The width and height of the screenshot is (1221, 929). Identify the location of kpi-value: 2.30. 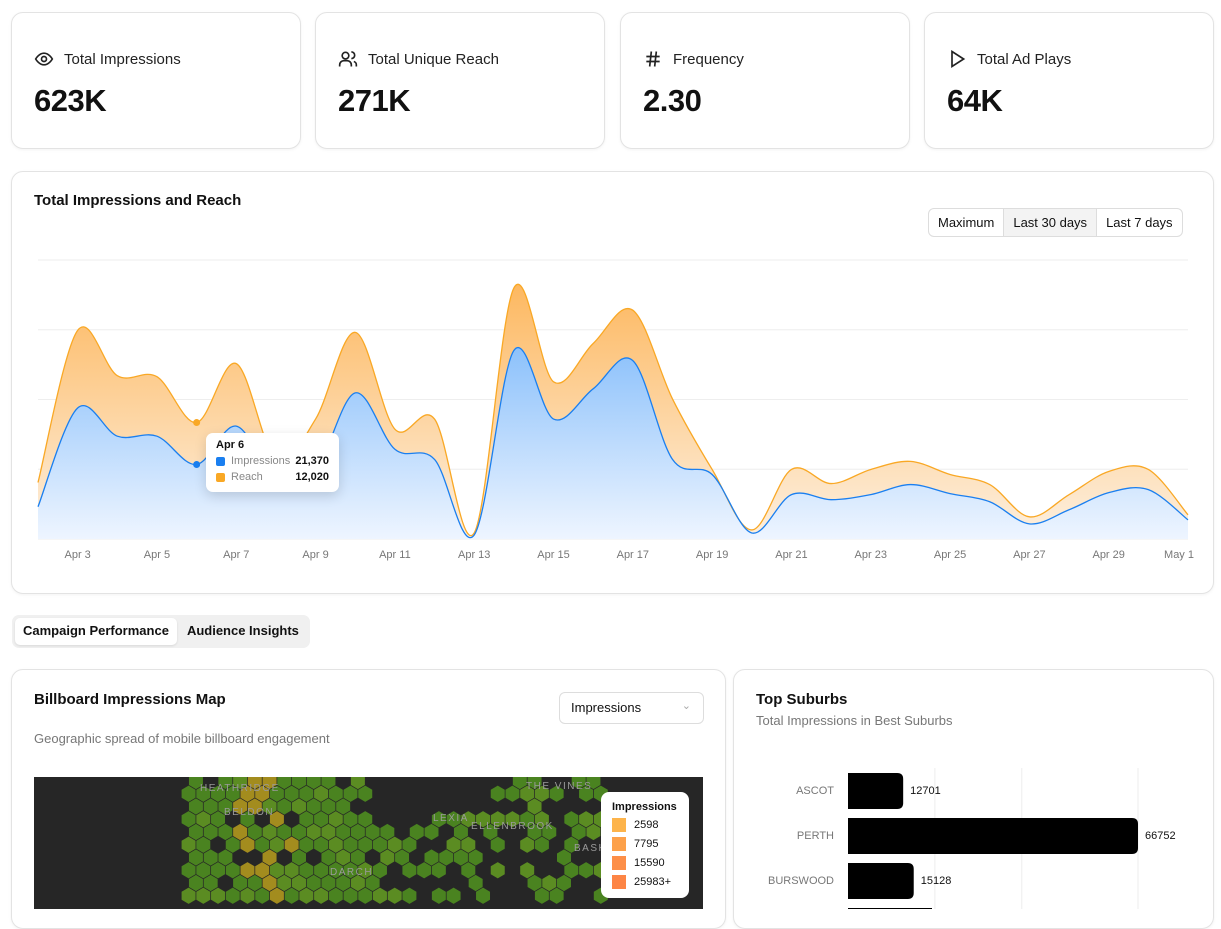
(672, 100).